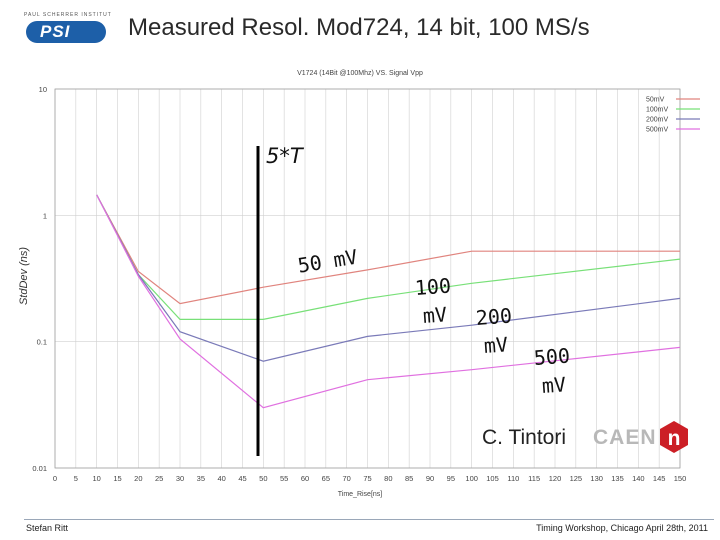  What do you see at coordinates (680, 478) in the screenshot?
I see `x-tick-label: 150` at bounding box center [680, 478].